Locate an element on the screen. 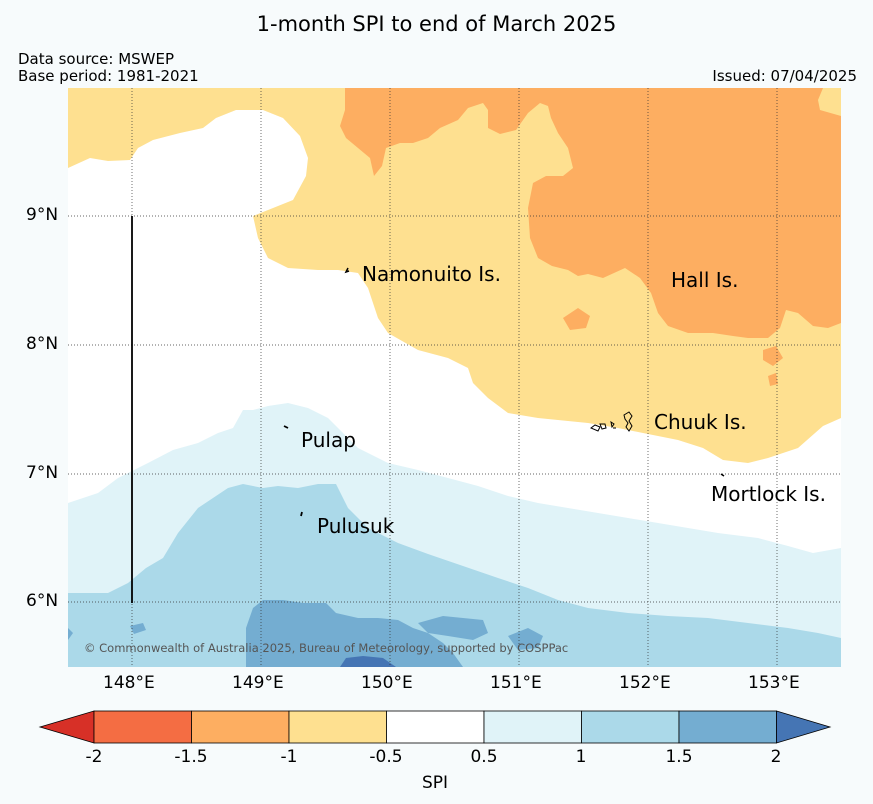  colorbar-title: SPI is located at coordinates (435, 783).